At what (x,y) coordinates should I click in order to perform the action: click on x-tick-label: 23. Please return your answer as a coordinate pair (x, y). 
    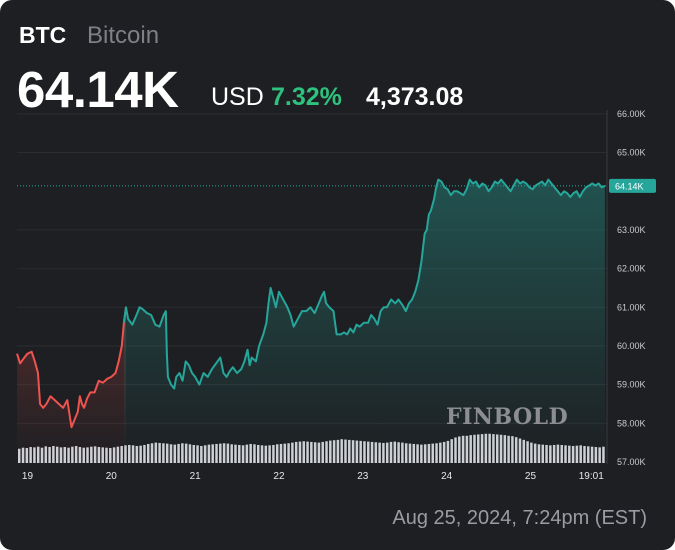
    Looking at the image, I should click on (363, 476).